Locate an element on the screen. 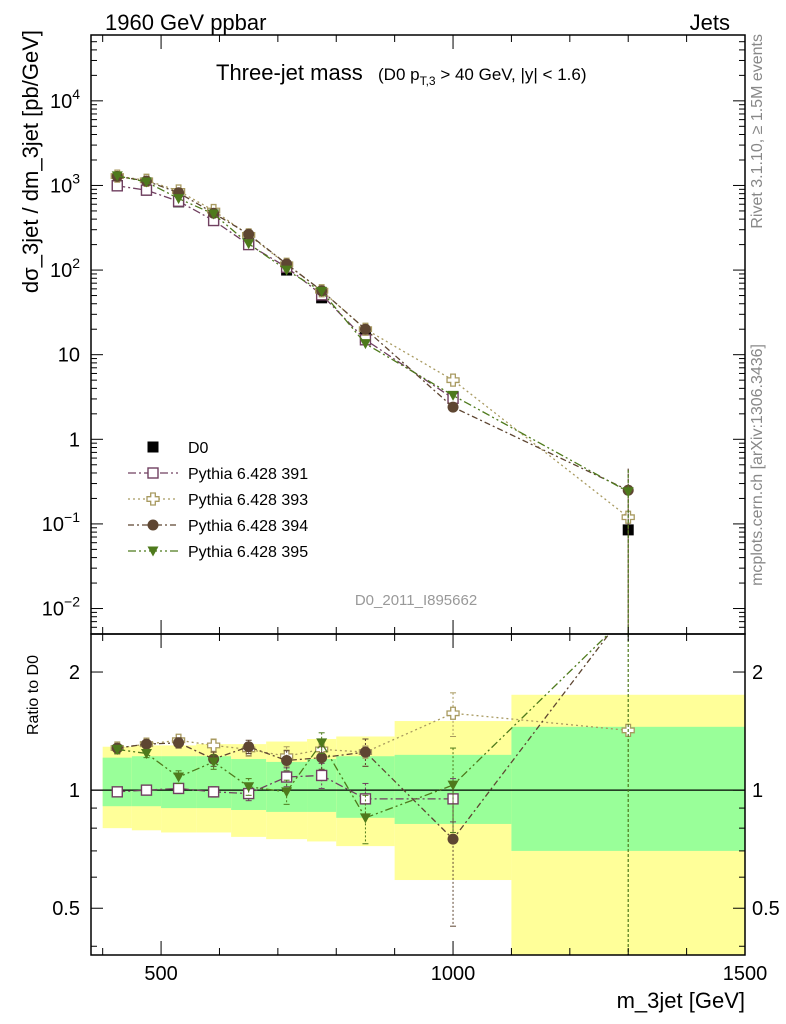 The image size is (786, 1024). ratio-ylabel: Ratio to D0 is located at coordinates (33, 695).